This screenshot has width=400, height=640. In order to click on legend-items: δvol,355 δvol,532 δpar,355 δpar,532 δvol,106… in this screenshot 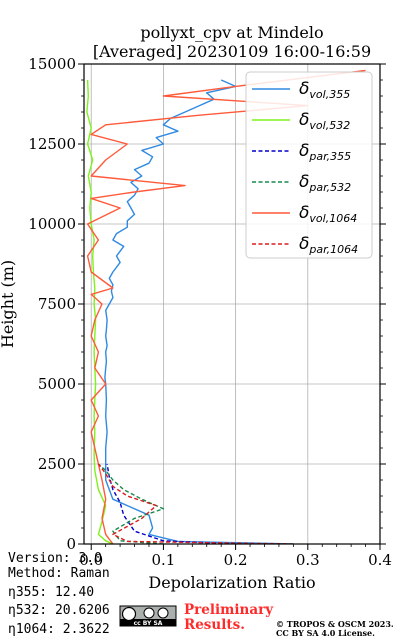, I will do `click(305, 167)`.